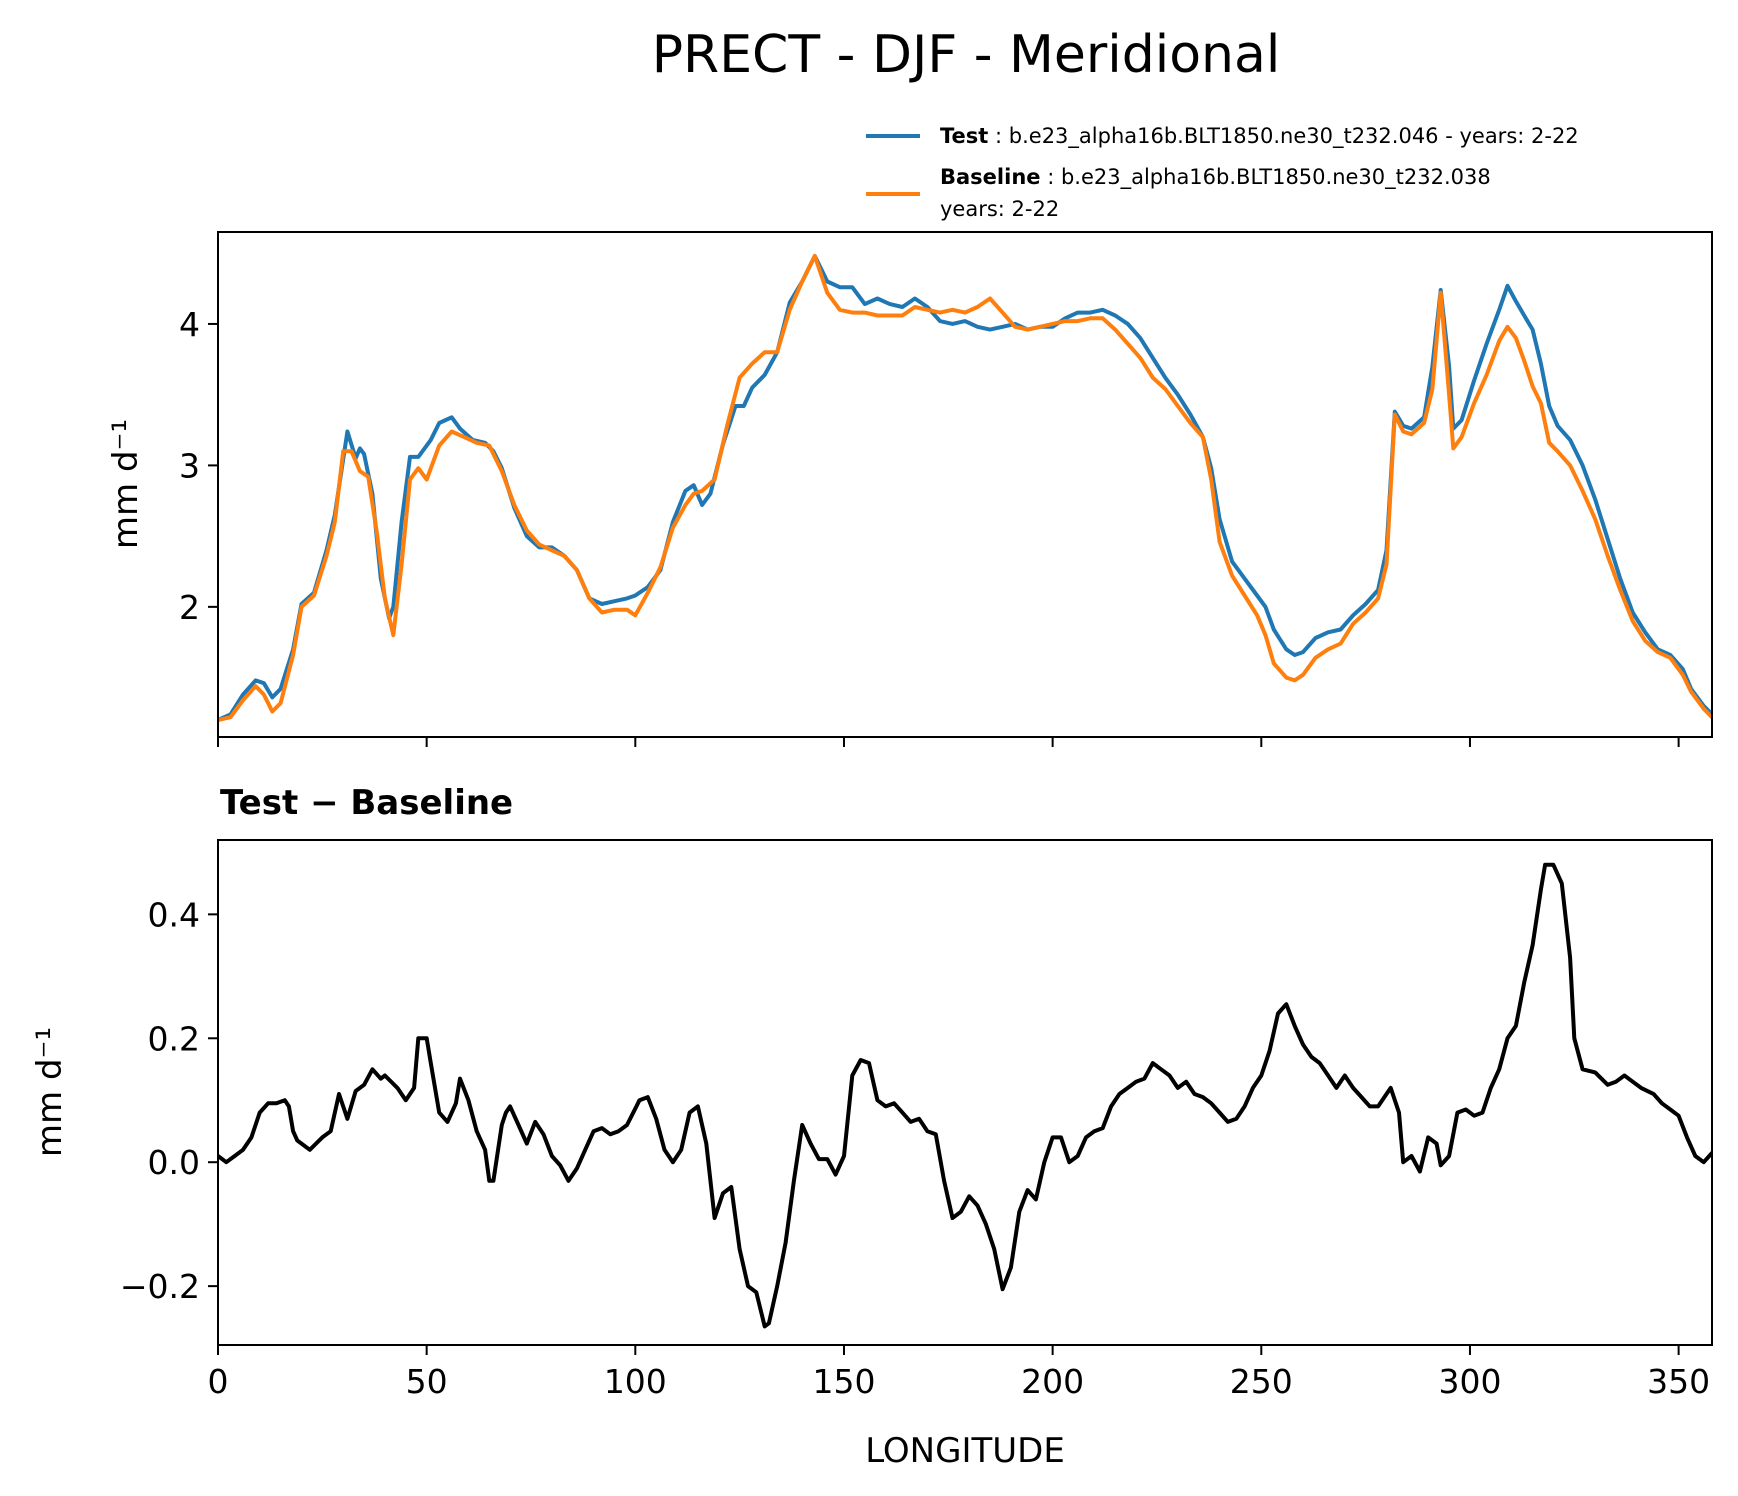 Image resolution: width=1738 pixels, height=1496 pixels. I want to click on bottom-xtick-label: 300, so click(1469, 1381).